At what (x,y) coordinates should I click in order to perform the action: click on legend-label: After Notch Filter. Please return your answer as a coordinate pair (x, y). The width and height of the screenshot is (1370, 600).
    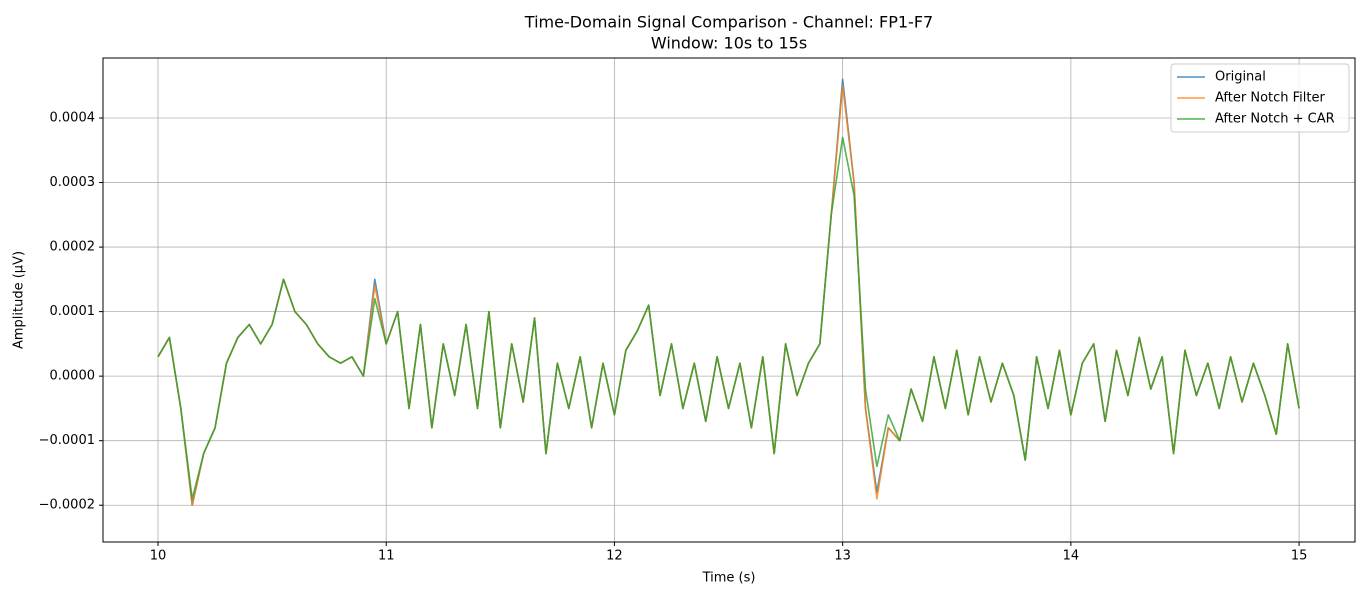
    Looking at the image, I should click on (1270, 98).